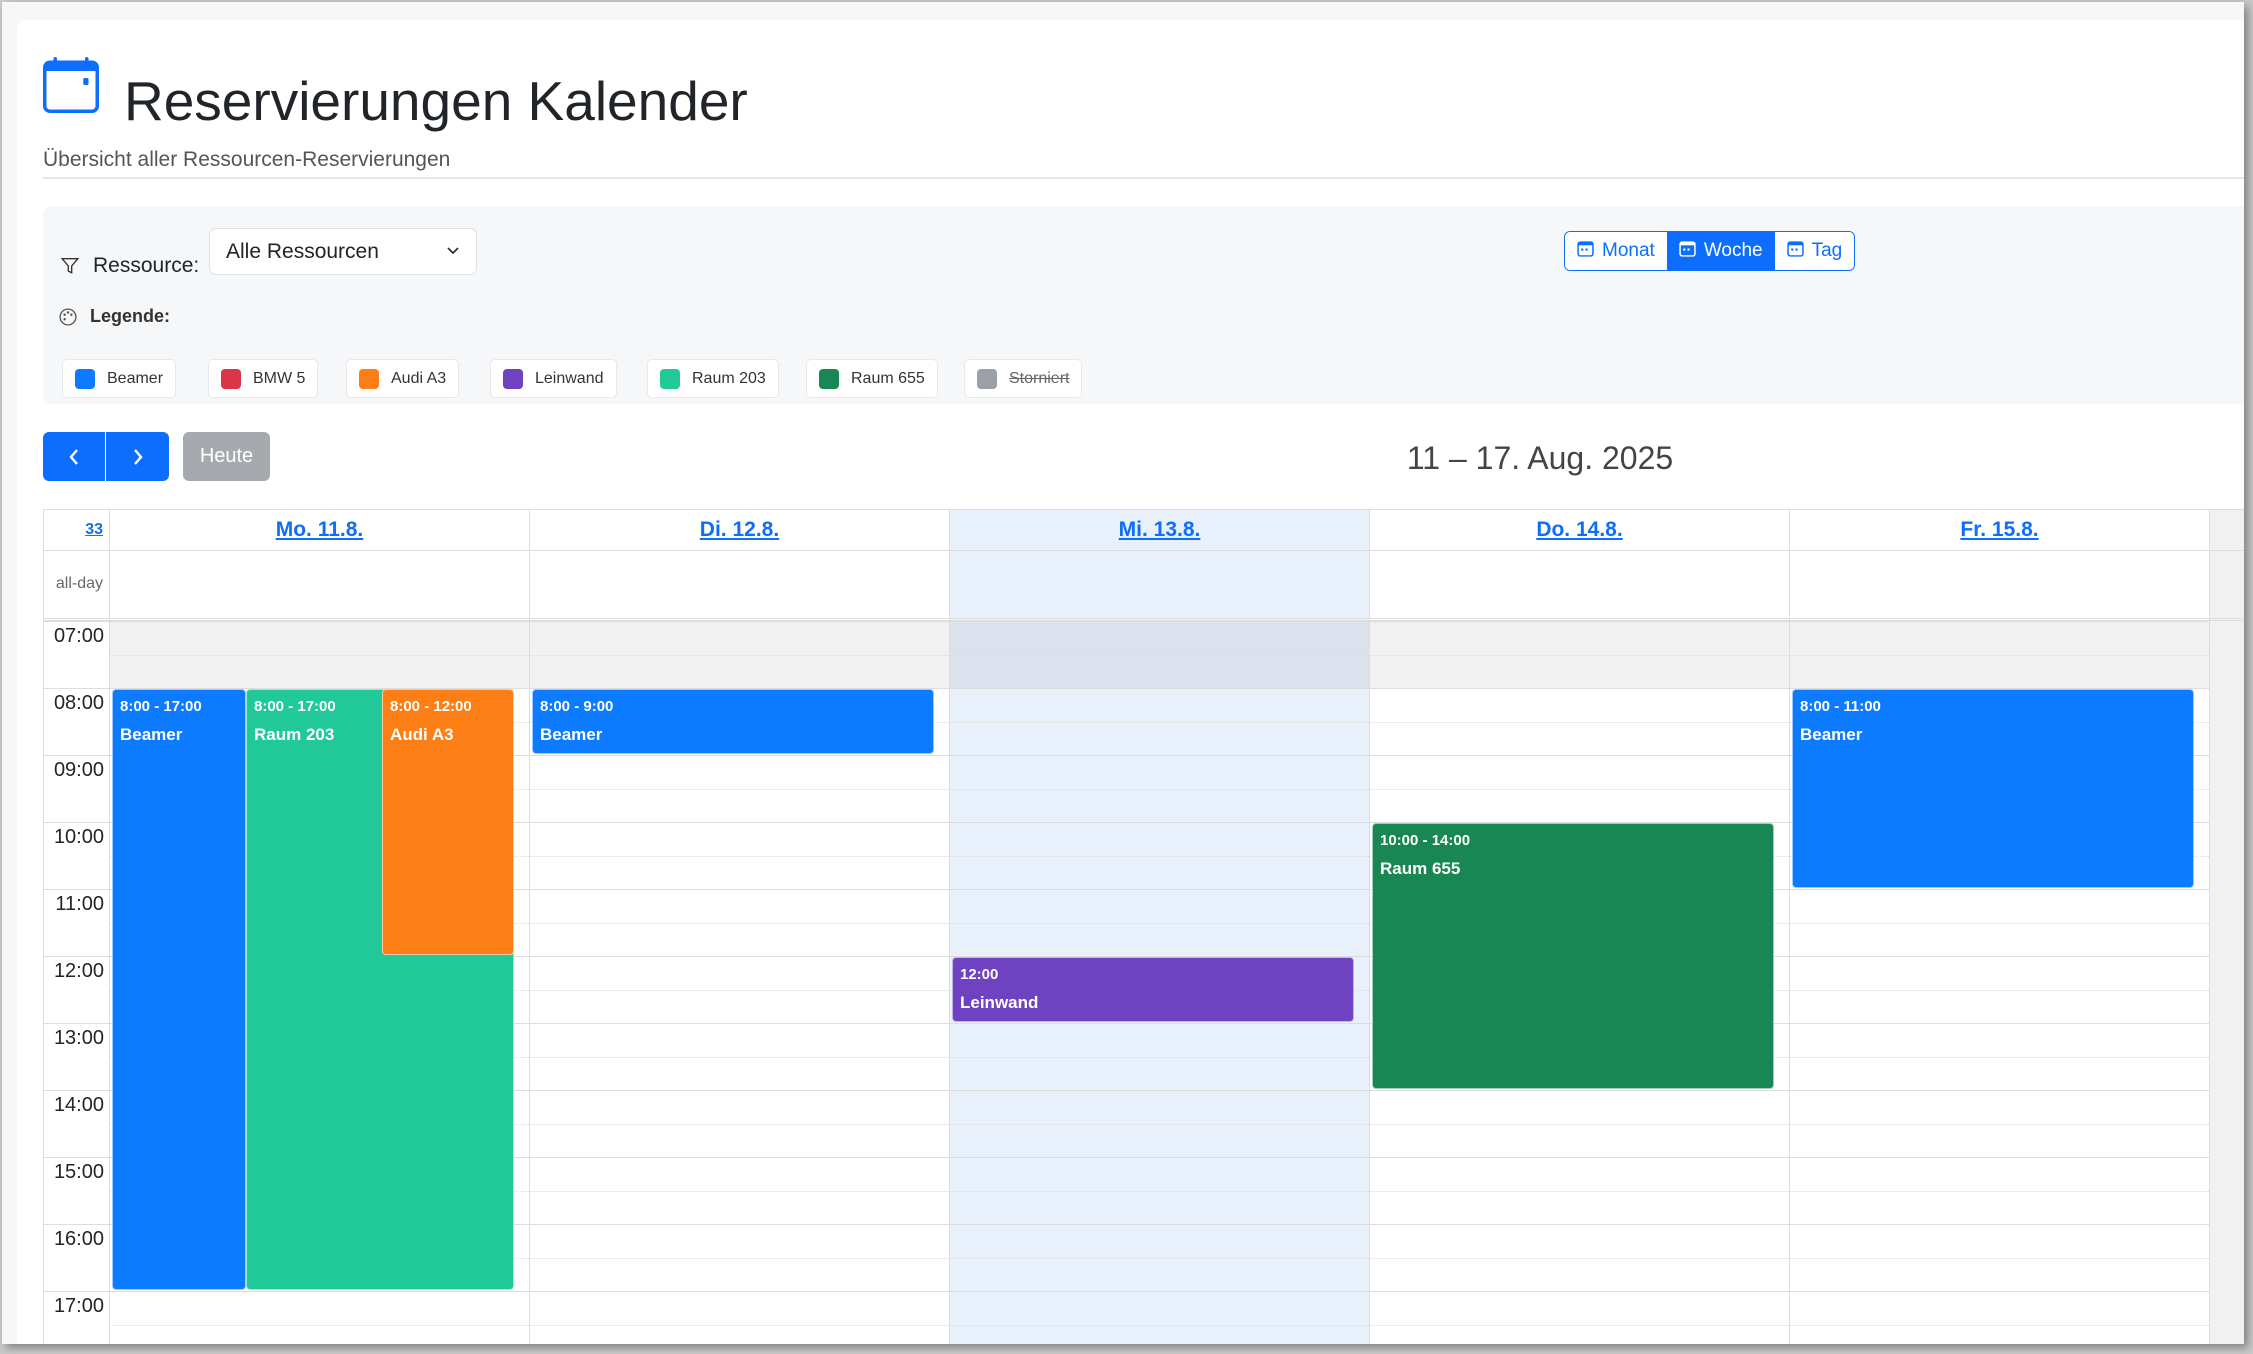 This screenshot has height=1354, width=2253. What do you see at coordinates (1840, 706) in the screenshot?
I see `event-time: 8:00 - 11:00` at bounding box center [1840, 706].